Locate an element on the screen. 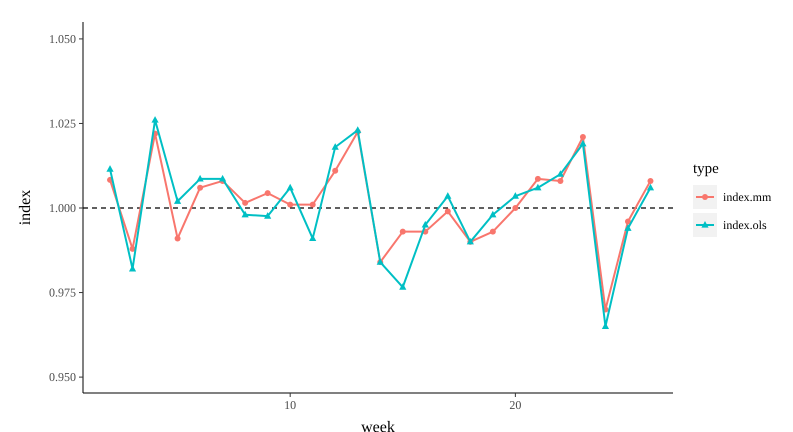 The image size is (793, 432). y-tick-label: 0.975 is located at coordinates (62, 293).